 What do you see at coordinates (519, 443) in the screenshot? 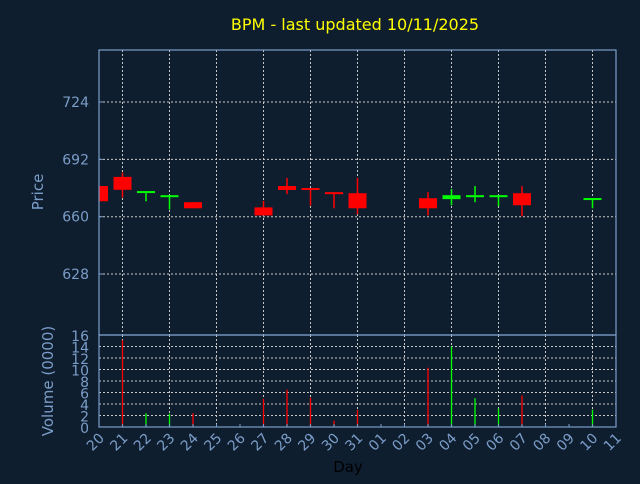
I see `x-tick-label: 07` at bounding box center [519, 443].